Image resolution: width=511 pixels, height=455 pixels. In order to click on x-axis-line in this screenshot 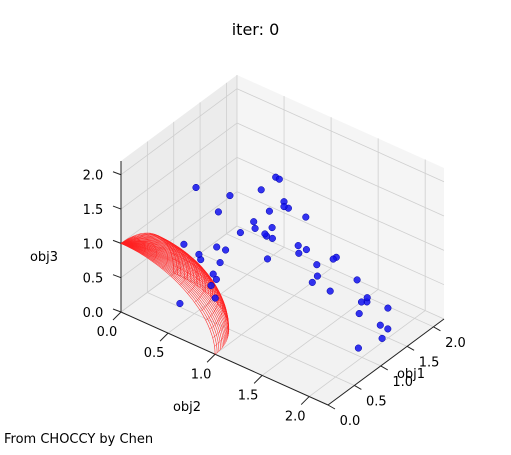, I will do `click(224, 358)`.